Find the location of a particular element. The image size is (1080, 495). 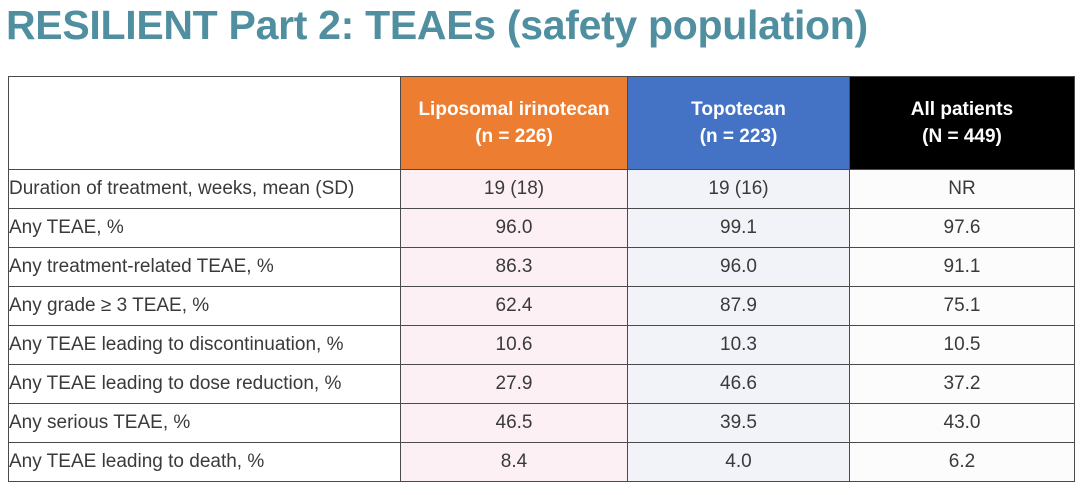

value-cell: 87.9 is located at coordinates (738, 306).